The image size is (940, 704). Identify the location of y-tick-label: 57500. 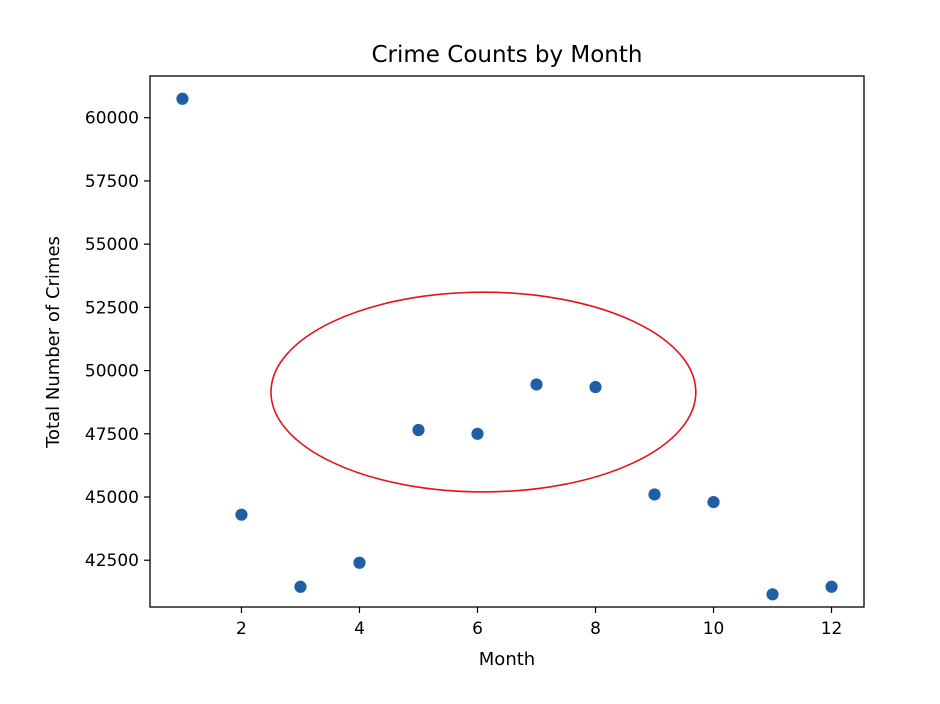
(112, 182).